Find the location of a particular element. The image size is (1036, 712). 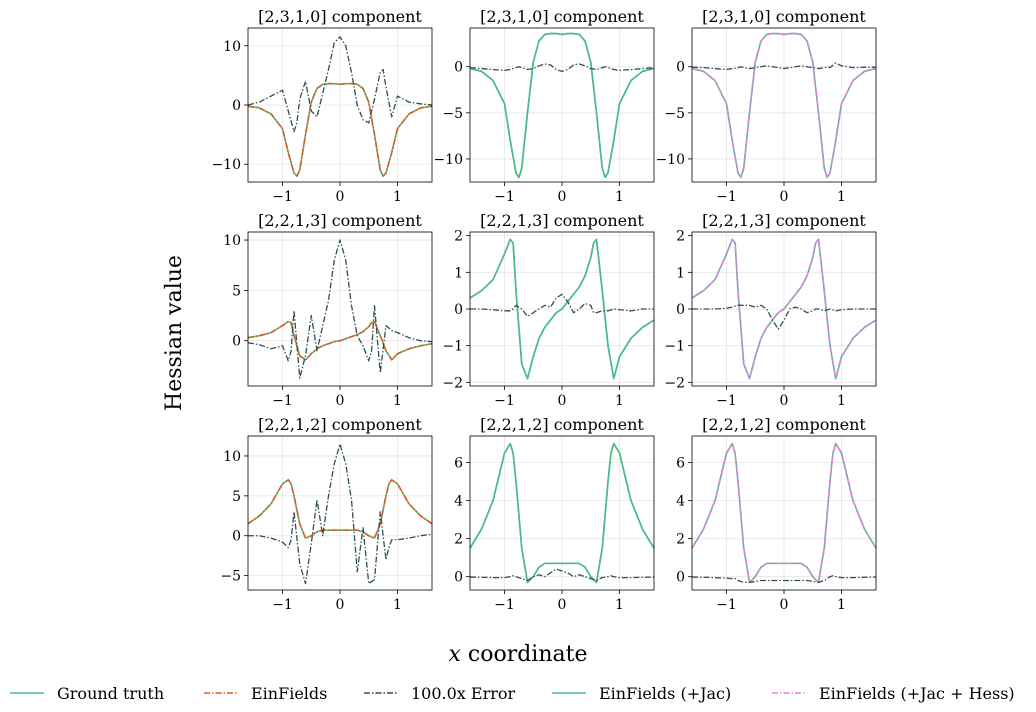

legend-label: EinFields (+Jac) is located at coordinates (665, 693).